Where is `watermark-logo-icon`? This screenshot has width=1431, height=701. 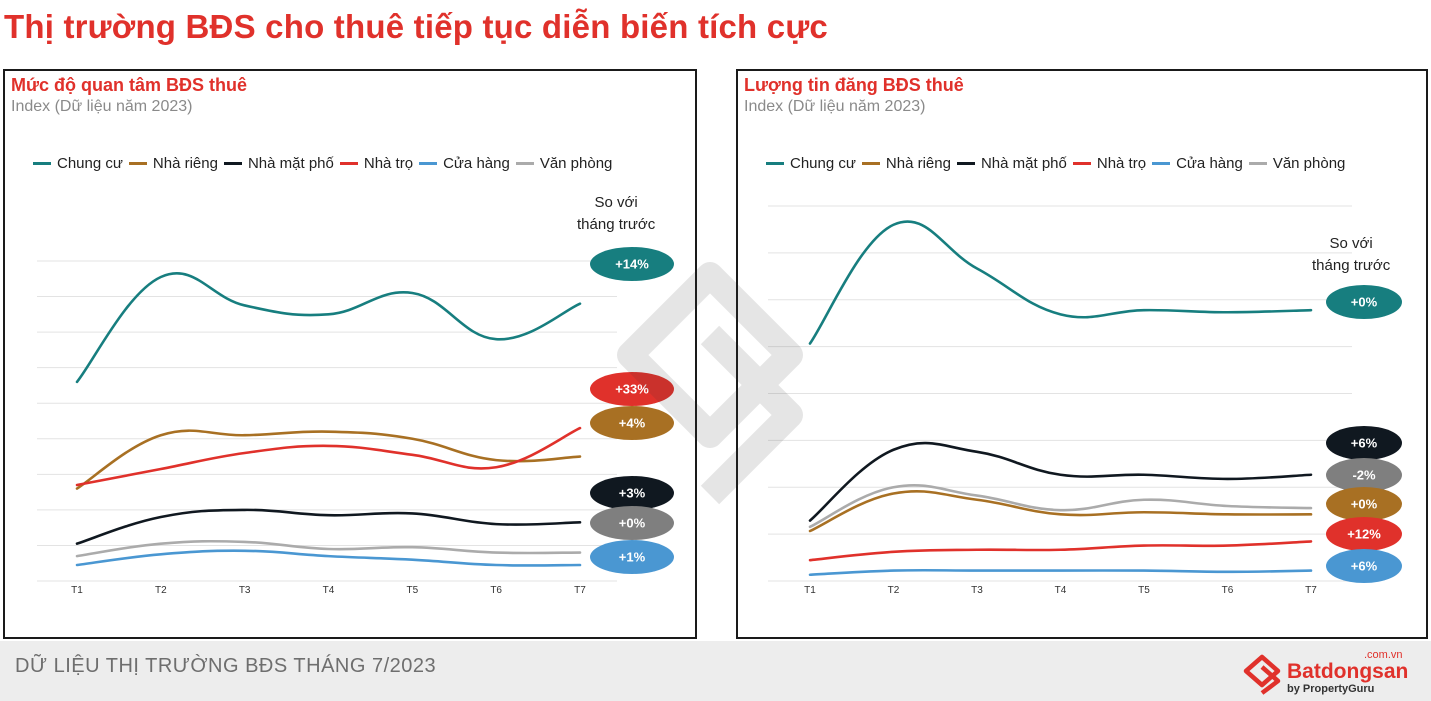
watermark-logo-icon is located at coordinates (710, 383).